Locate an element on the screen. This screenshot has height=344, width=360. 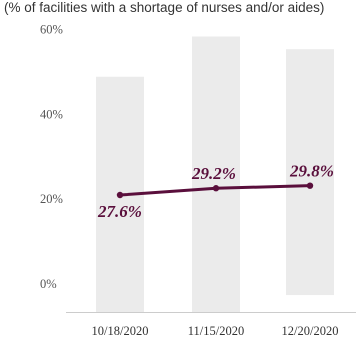
x-tick-label: 11/15/2020 is located at coordinates (216, 331).